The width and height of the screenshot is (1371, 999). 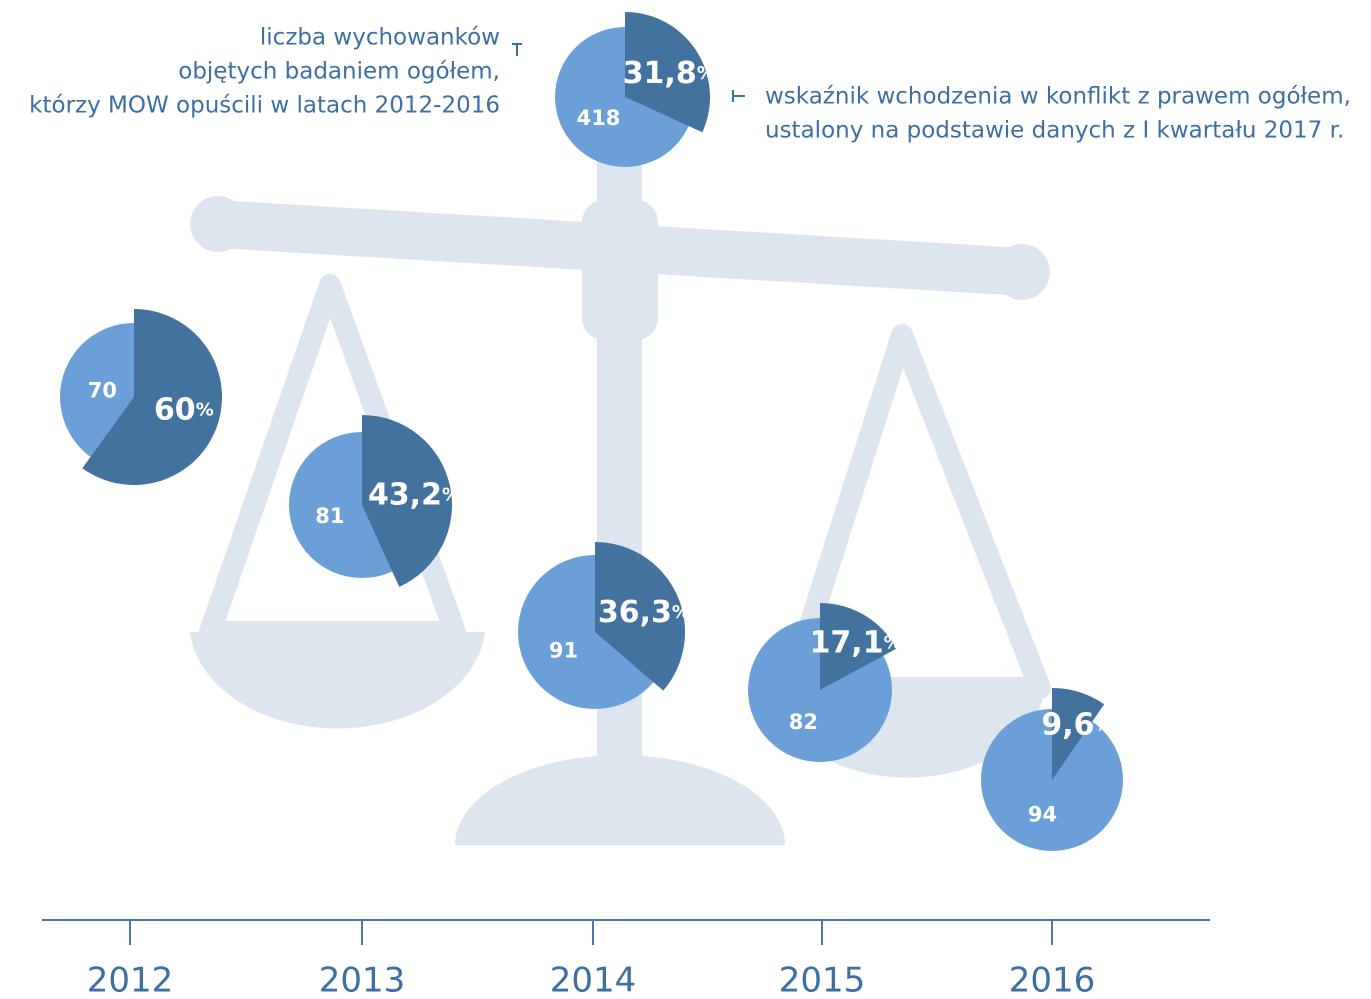 What do you see at coordinates (599, 118) in the screenshot?
I see `count-label: 418` at bounding box center [599, 118].